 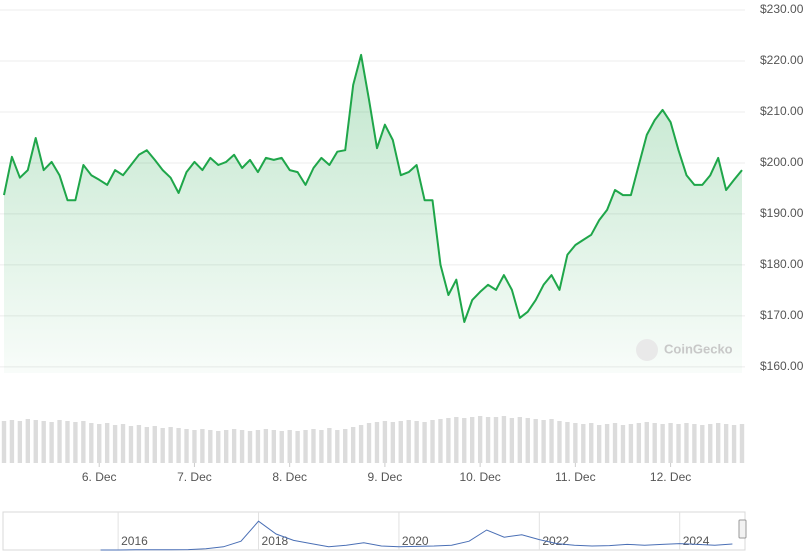 I want to click on x-tick-label: 9. Dec, so click(x=385, y=477).